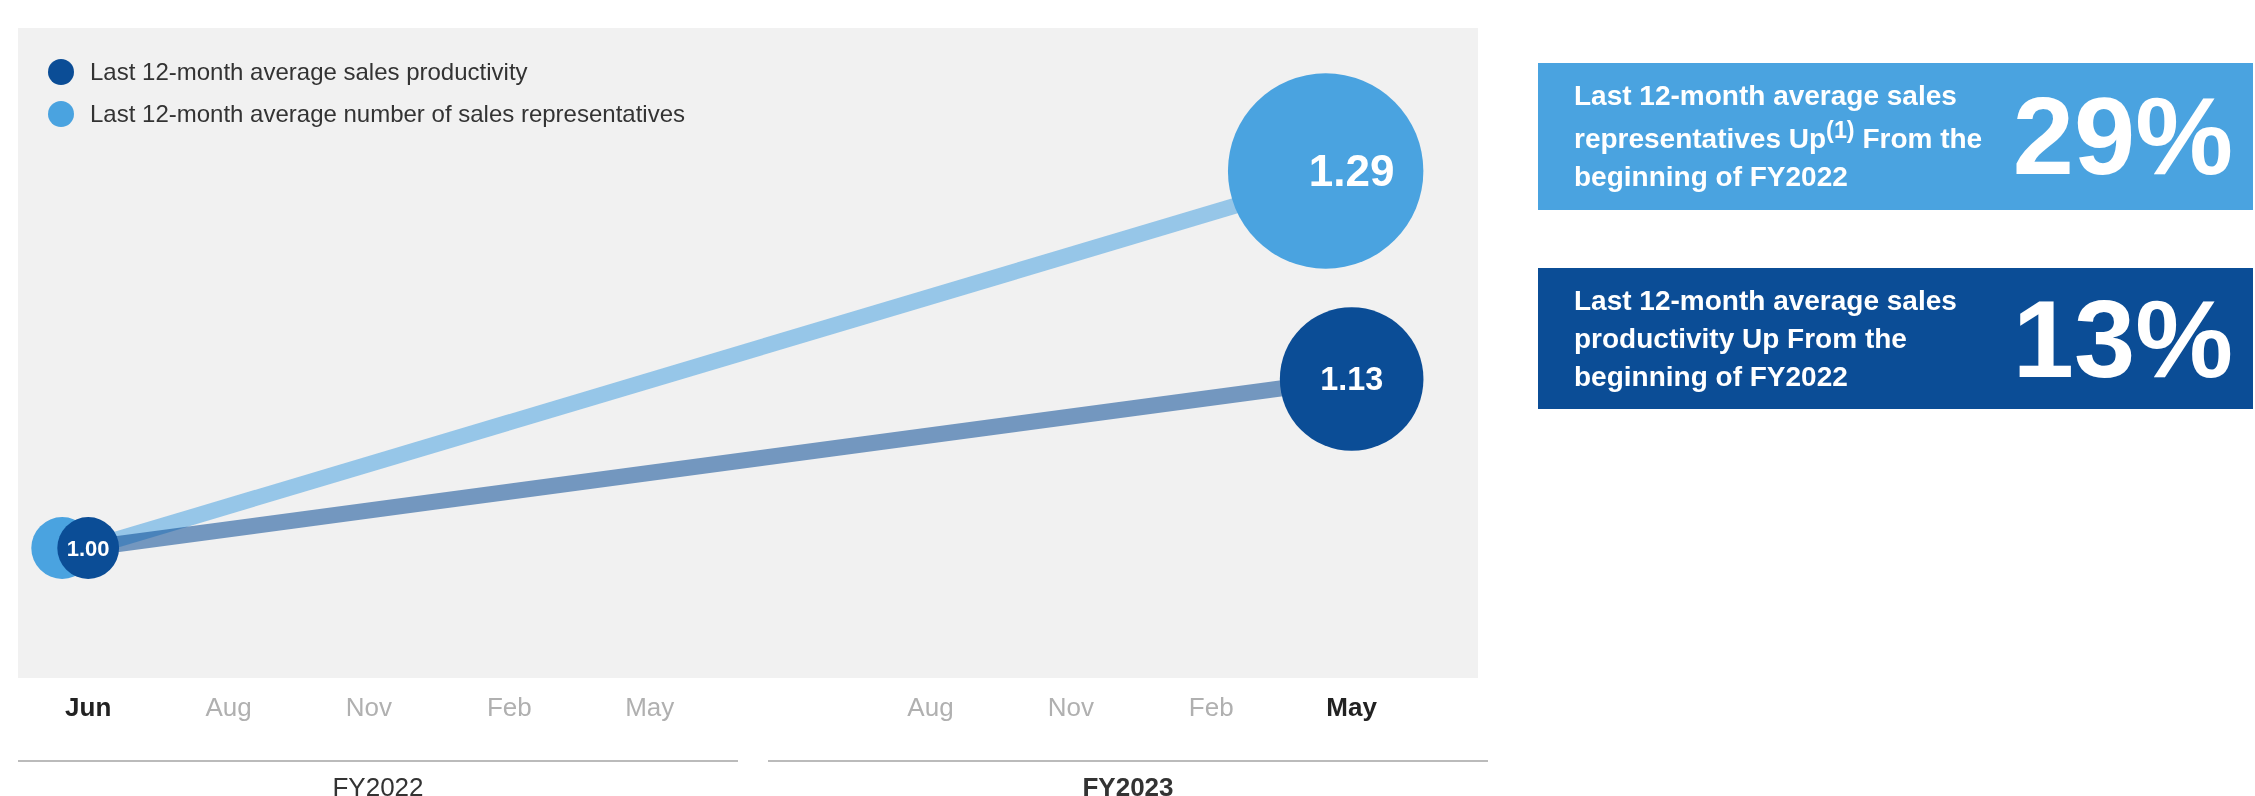 This screenshot has width=2255, height=796. I want to click on x-tick-label: Jun, so click(88, 707).